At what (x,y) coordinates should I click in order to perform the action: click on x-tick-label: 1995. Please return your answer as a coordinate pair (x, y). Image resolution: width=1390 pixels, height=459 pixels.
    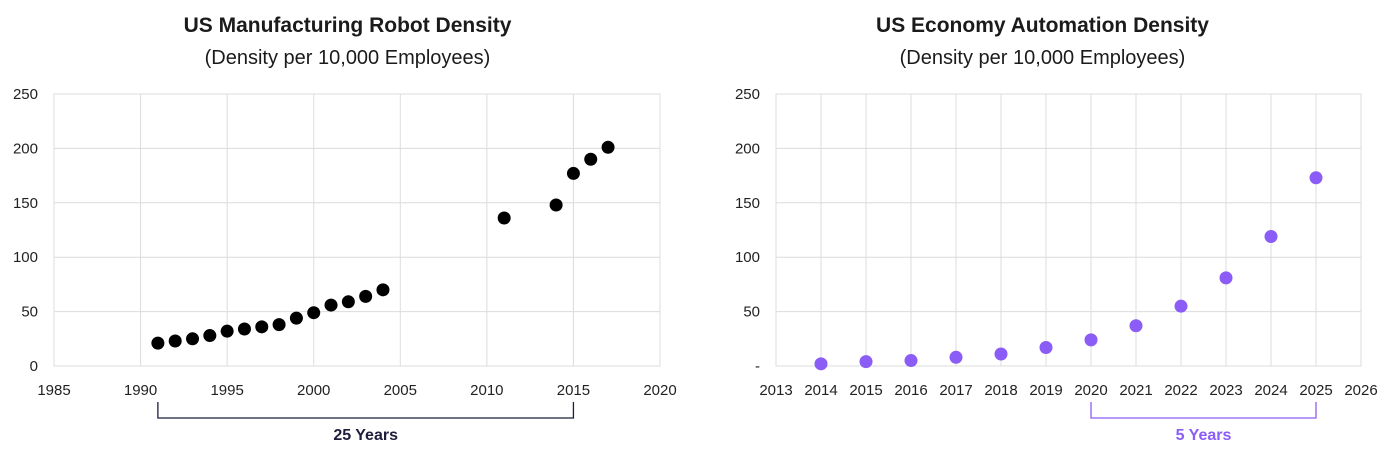
    Looking at the image, I should click on (226, 390).